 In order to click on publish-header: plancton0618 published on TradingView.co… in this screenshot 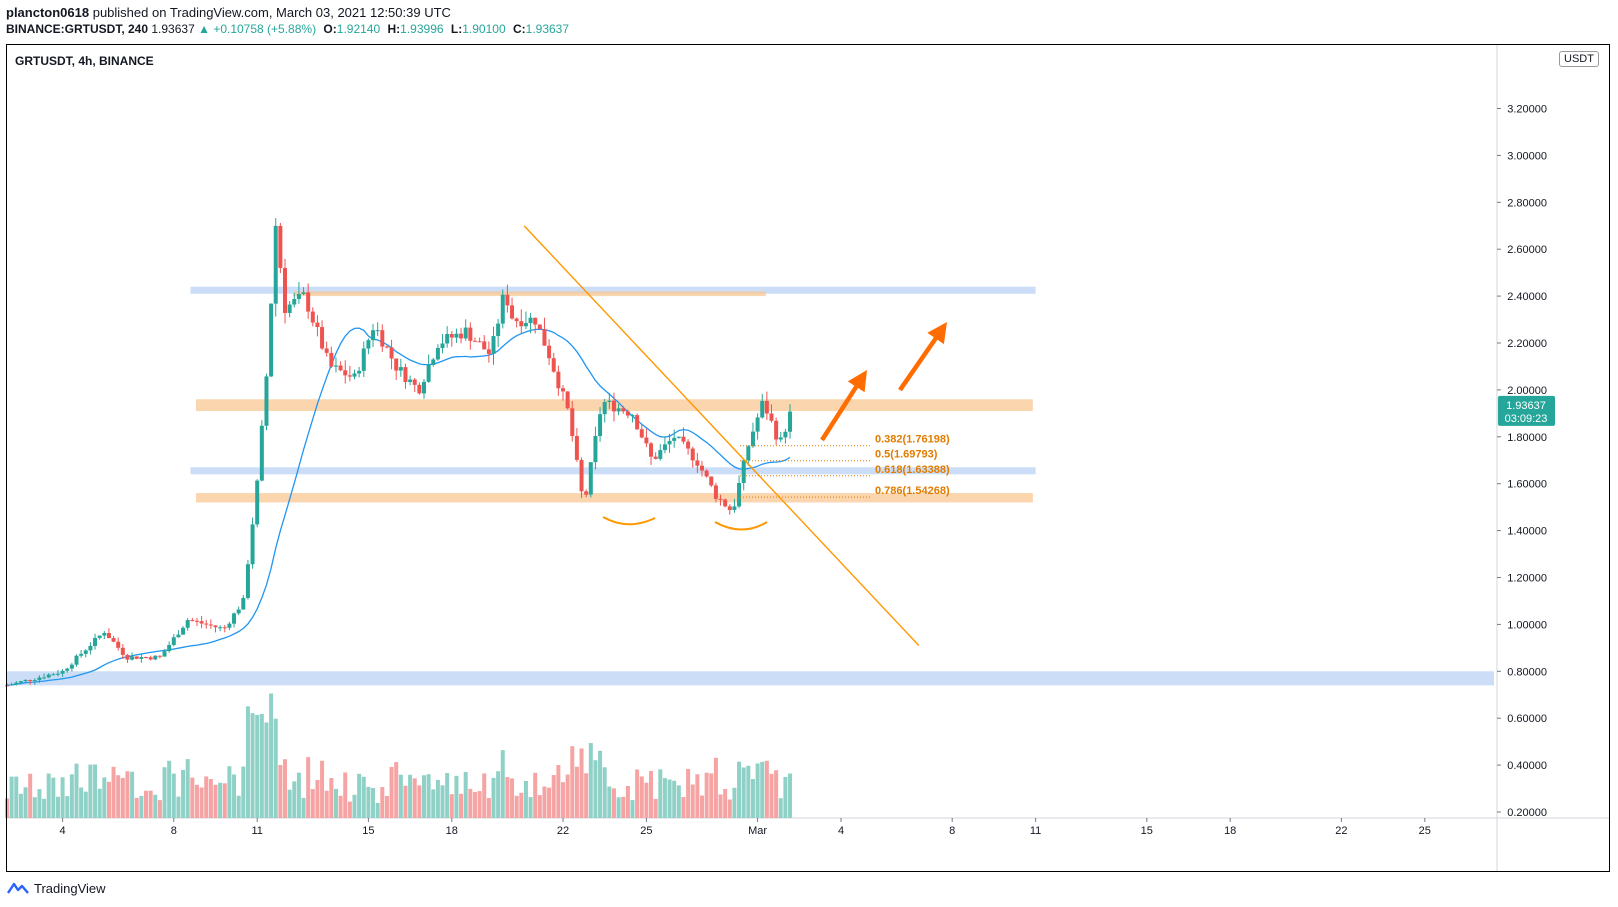, I will do `click(228, 12)`.